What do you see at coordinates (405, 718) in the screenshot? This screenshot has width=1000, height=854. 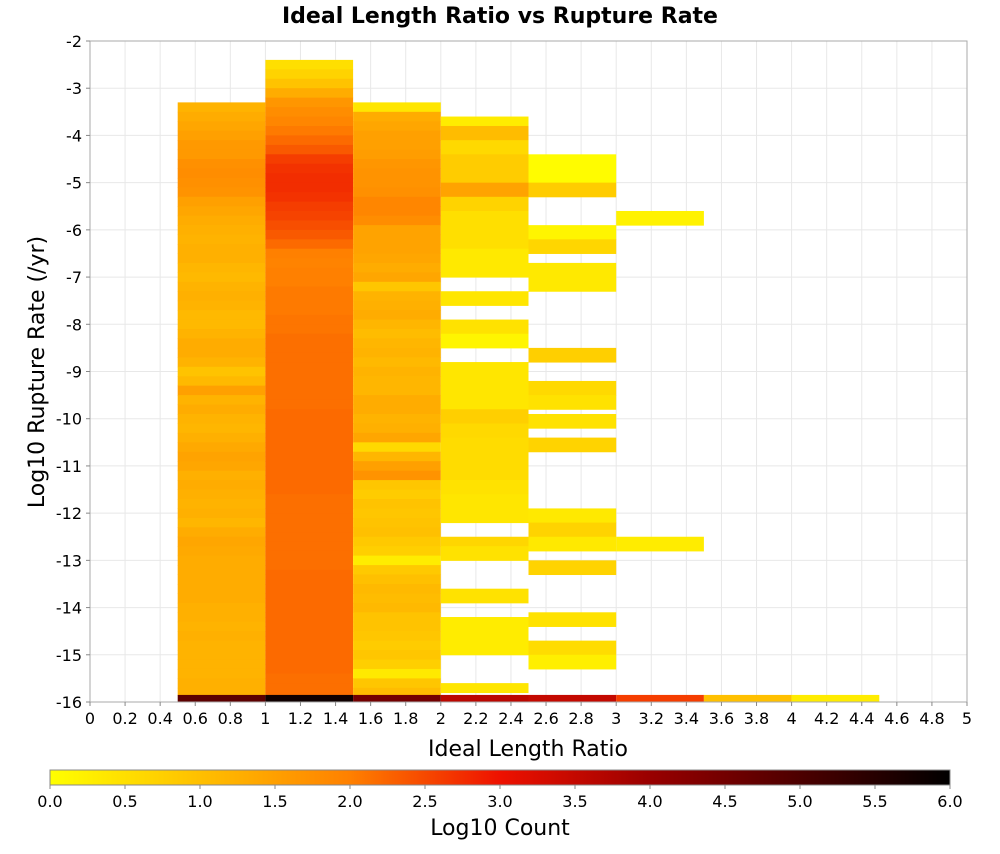 I see `x-tick-label: 1.8` at bounding box center [405, 718].